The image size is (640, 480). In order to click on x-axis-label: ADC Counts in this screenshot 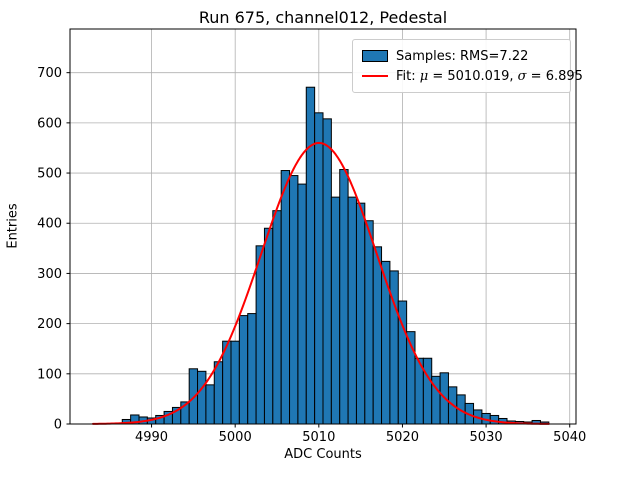, I will do `click(323, 454)`.